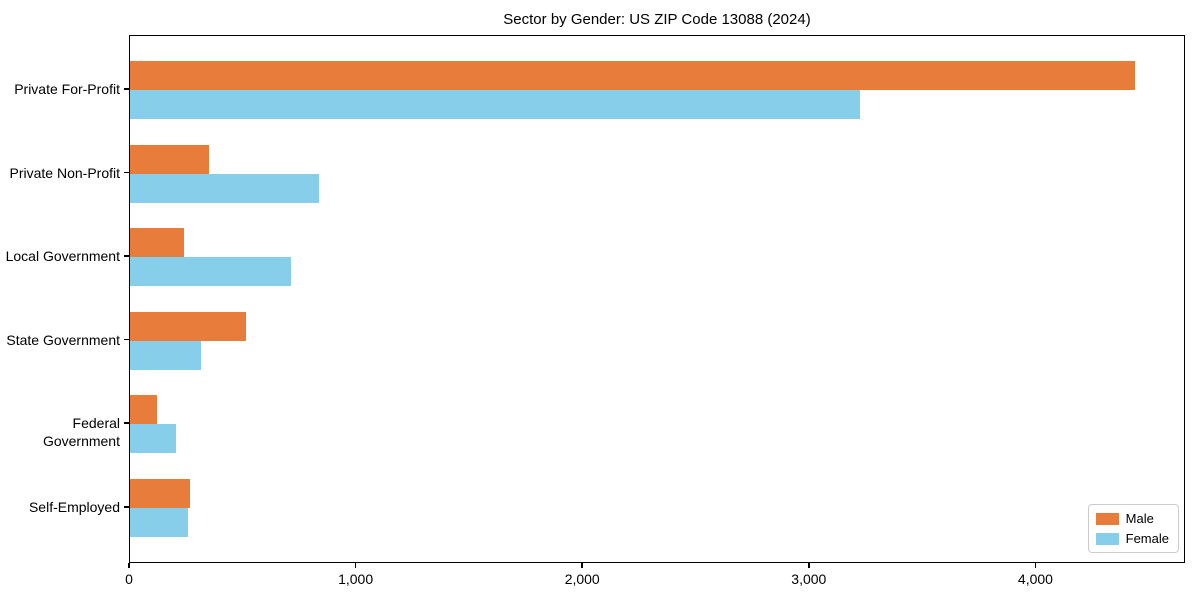 Image resolution: width=1200 pixels, height=600 pixels. Describe the element at coordinates (153, 439) in the screenshot. I see `bar-female-federal-government` at that location.